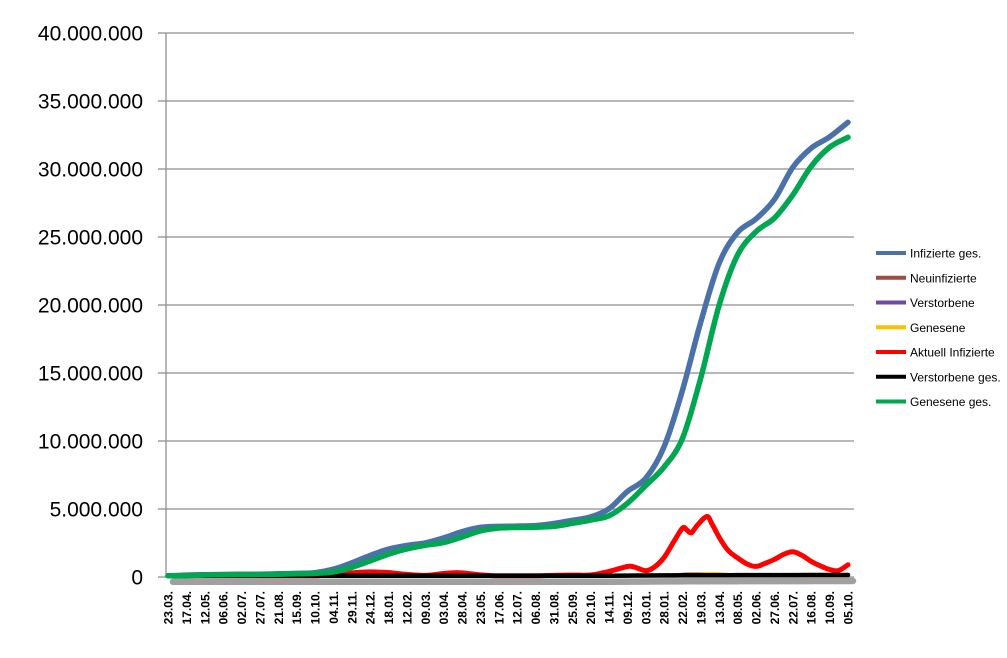  Describe the element at coordinates (942, 303) in the screenshot. I see `legend-label: Verstorbene` at that location.